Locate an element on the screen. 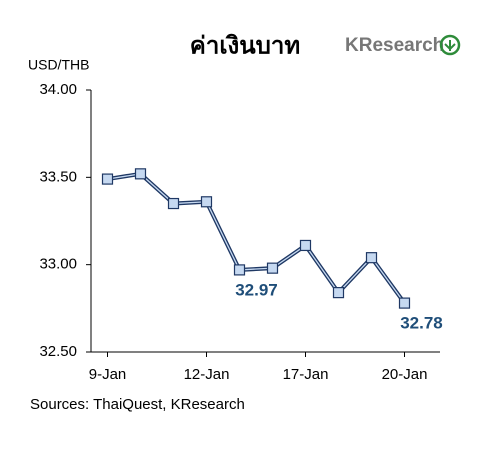  logo-leaf is located at coordinates (450, 45).